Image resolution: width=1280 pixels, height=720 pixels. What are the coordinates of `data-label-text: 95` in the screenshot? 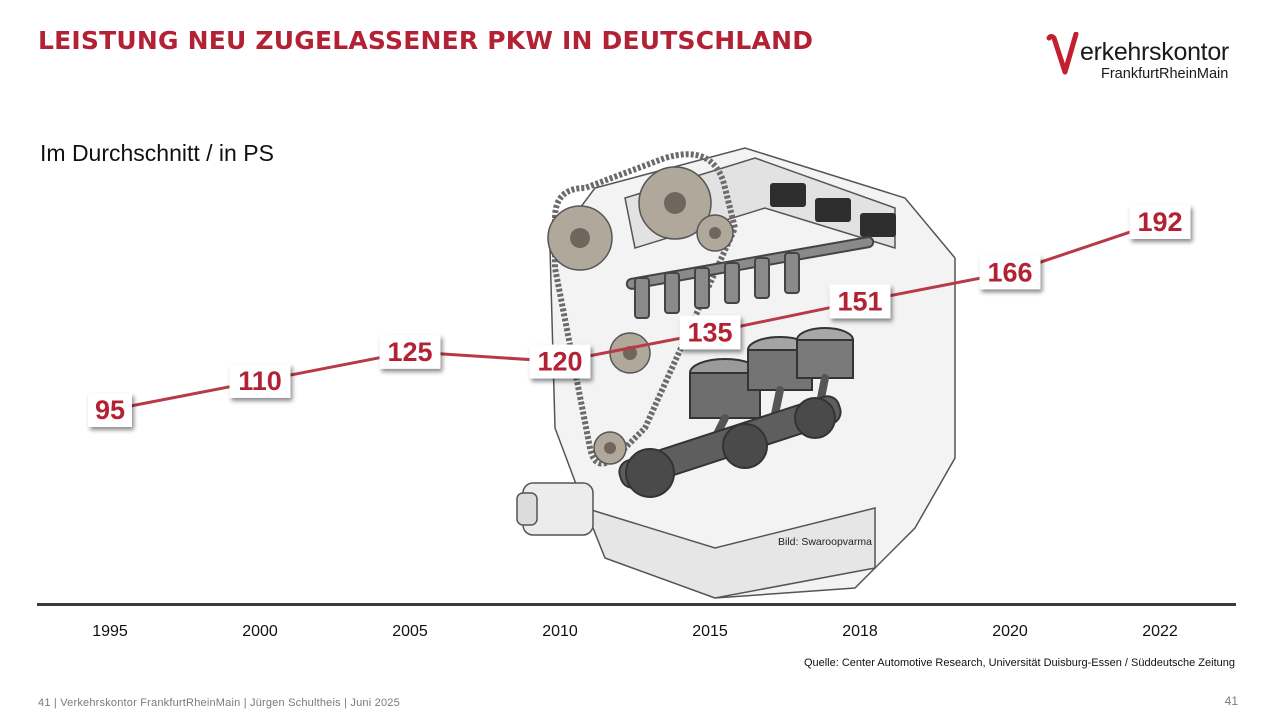 It's located at (110, 410).